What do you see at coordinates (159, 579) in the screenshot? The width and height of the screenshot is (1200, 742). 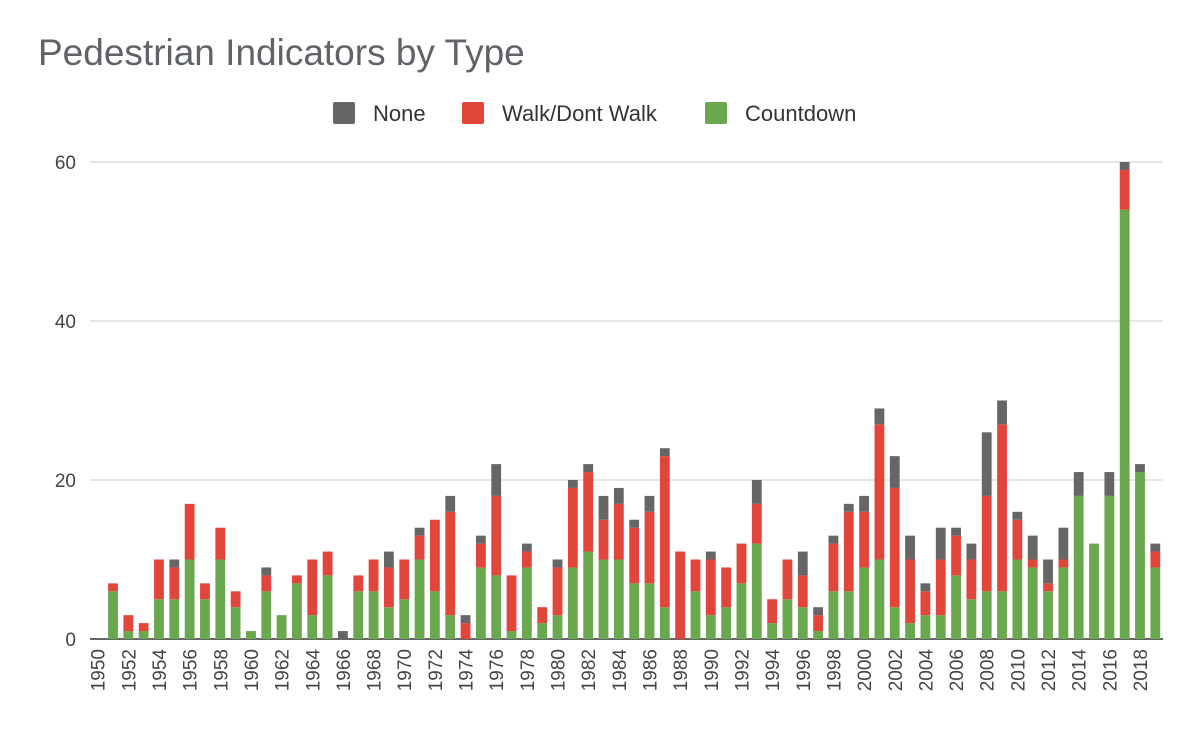 I see `bar-segment-walk-dont-walk-1954` at bounding box center [159, 579].